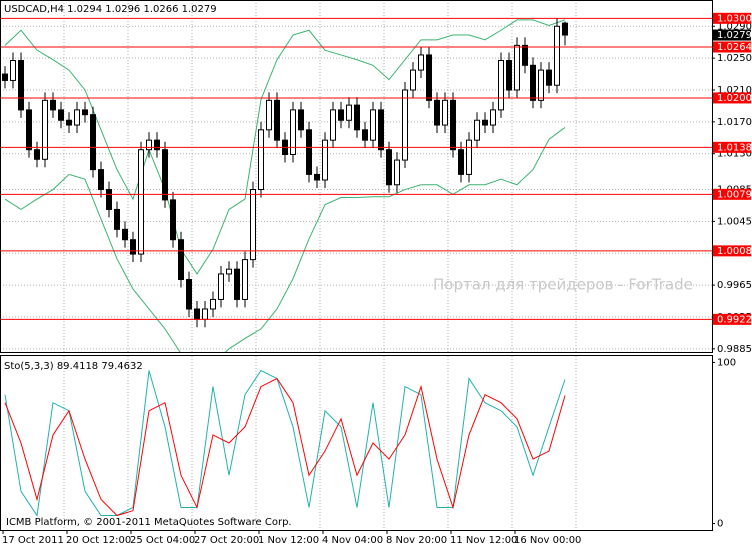  I want to click on level-label: 1.0264, so click(734, 47).